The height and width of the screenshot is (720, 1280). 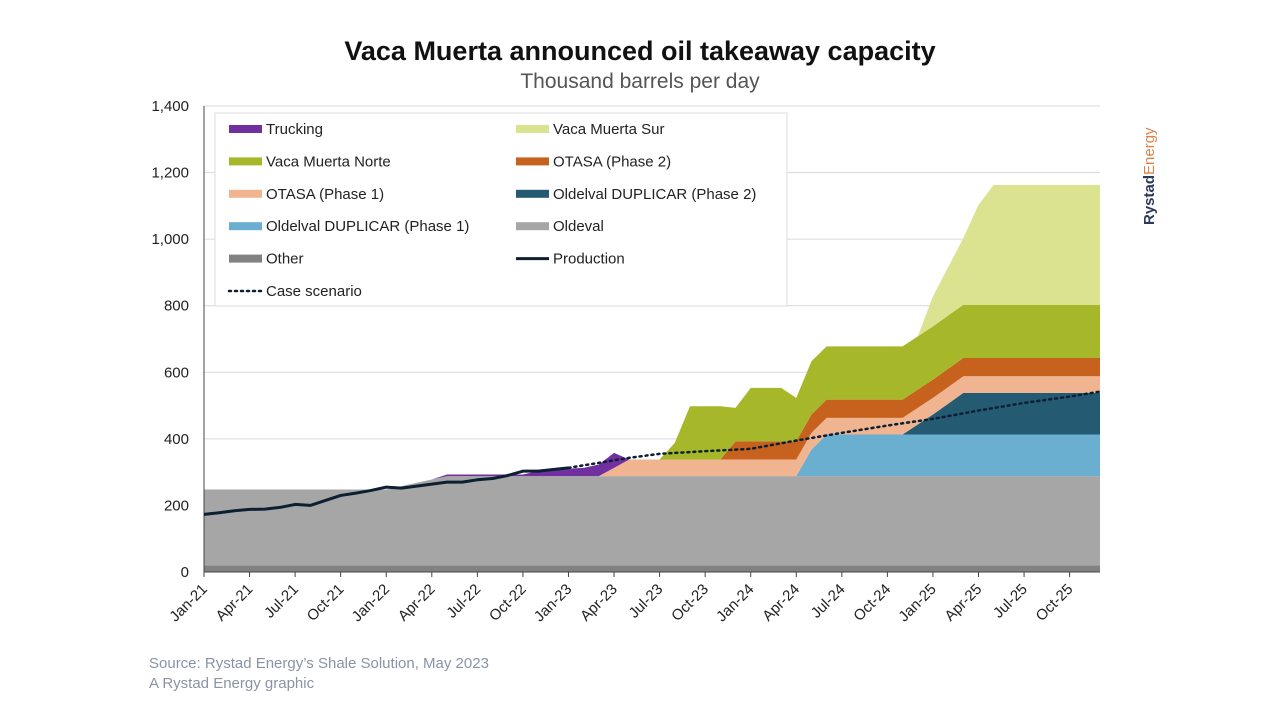 I want to click on legend-oldelval-duplicar-phase-1-swatch, so click(x=245, y=226).